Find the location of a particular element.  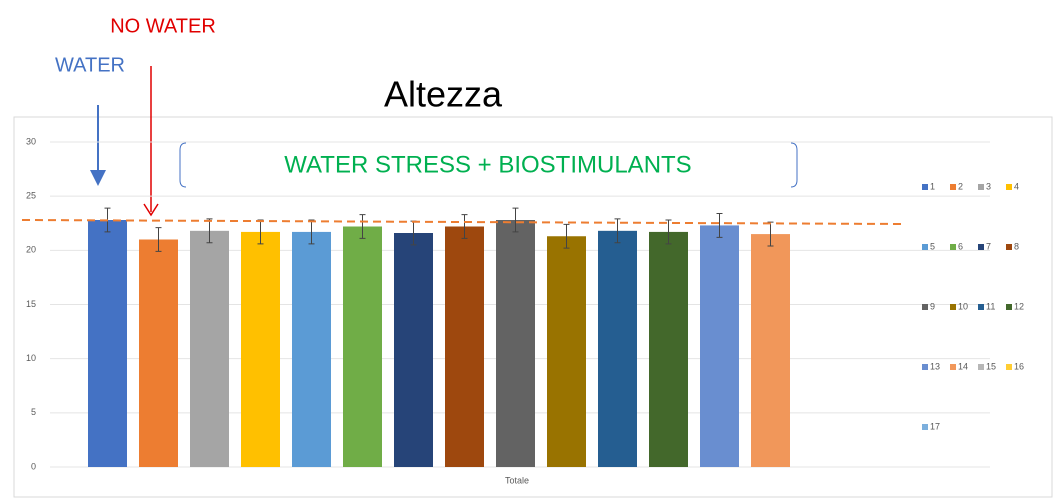

bracket-right is located at coordinates (794, 165).